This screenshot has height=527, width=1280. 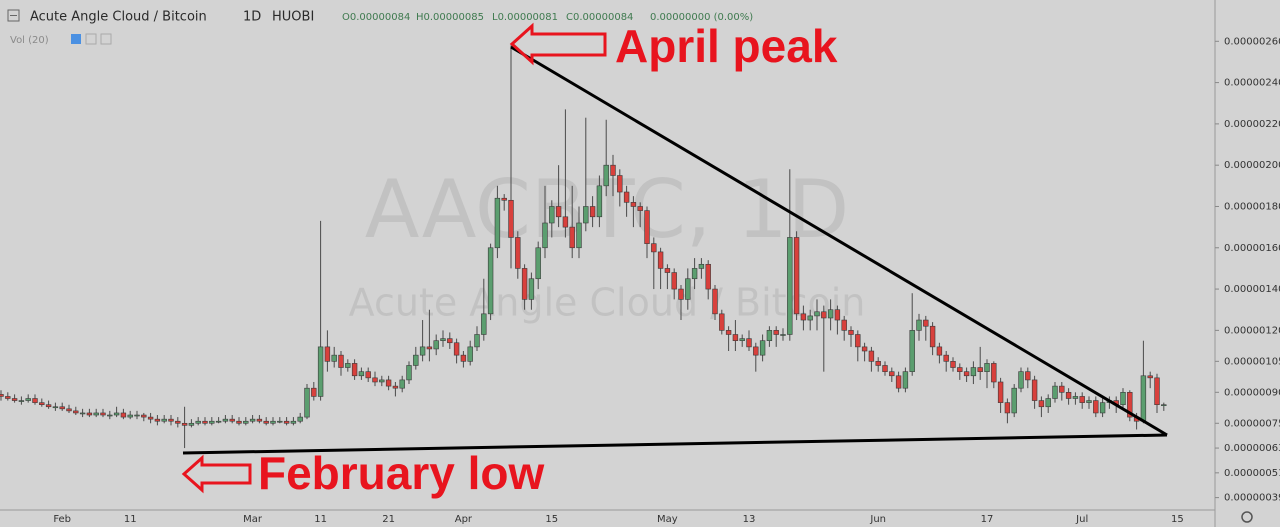 I want to click on y-tick-label: 0.00000200, so click(x=1252, y=165).